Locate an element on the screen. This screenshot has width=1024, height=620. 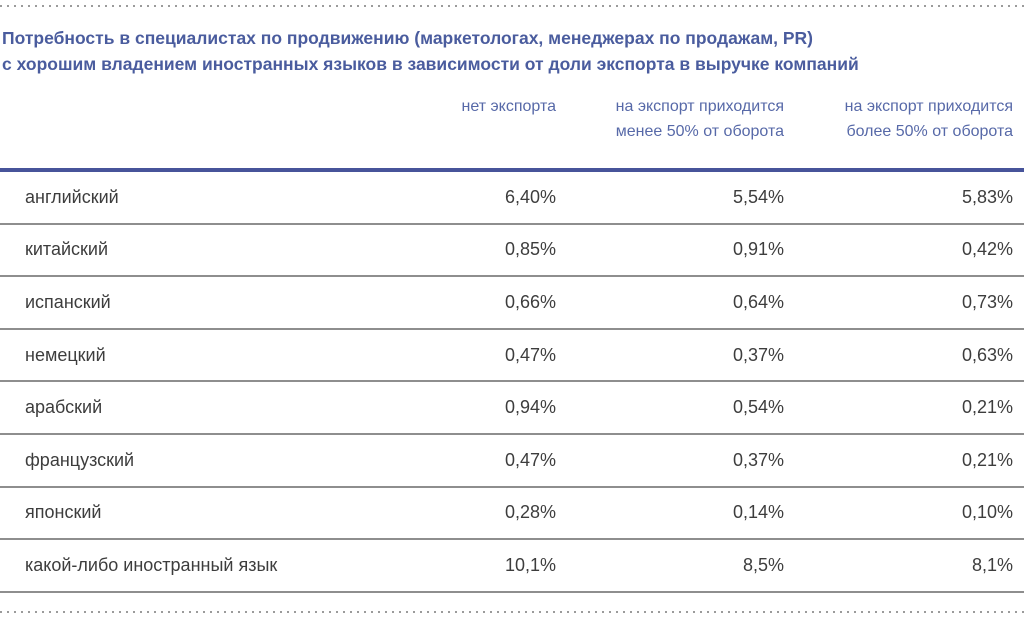
language-label: немецкий is located at coordinates (65, 354).